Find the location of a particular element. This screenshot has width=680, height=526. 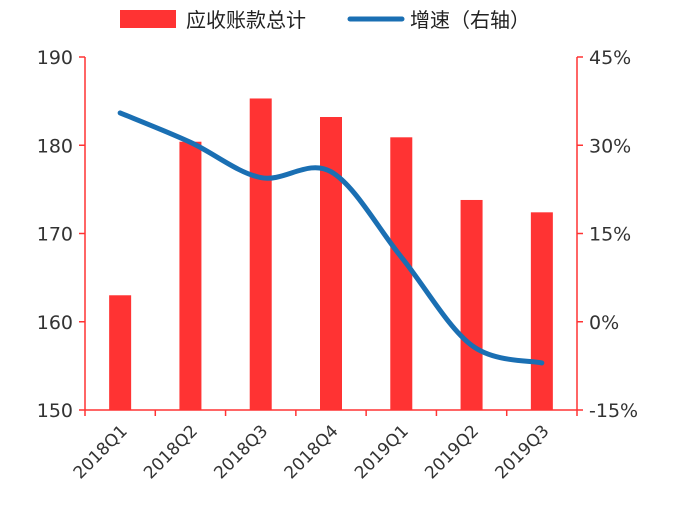

bar-2018Q1 is located at coordinates (120, 352).